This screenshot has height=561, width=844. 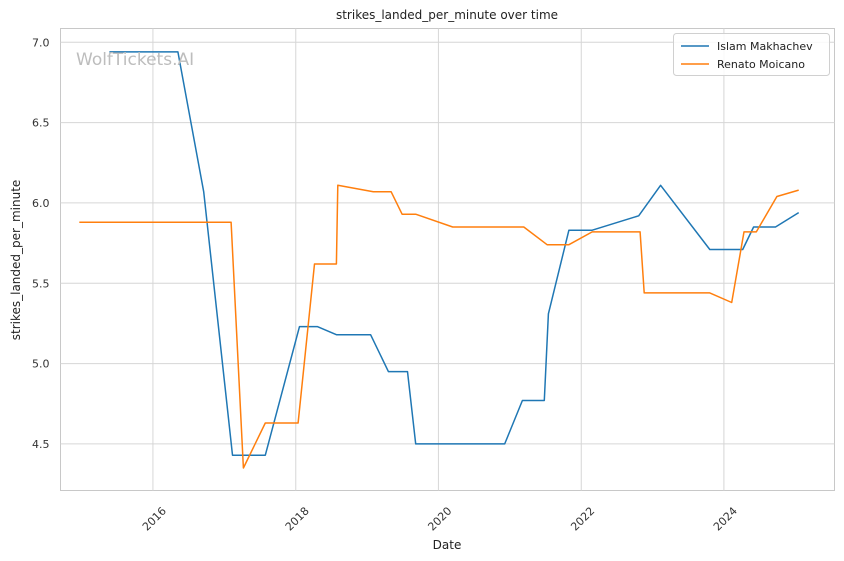 I want to click on legend-label-renato-moicano: Renato Moicano, so click(x=761, y=64).